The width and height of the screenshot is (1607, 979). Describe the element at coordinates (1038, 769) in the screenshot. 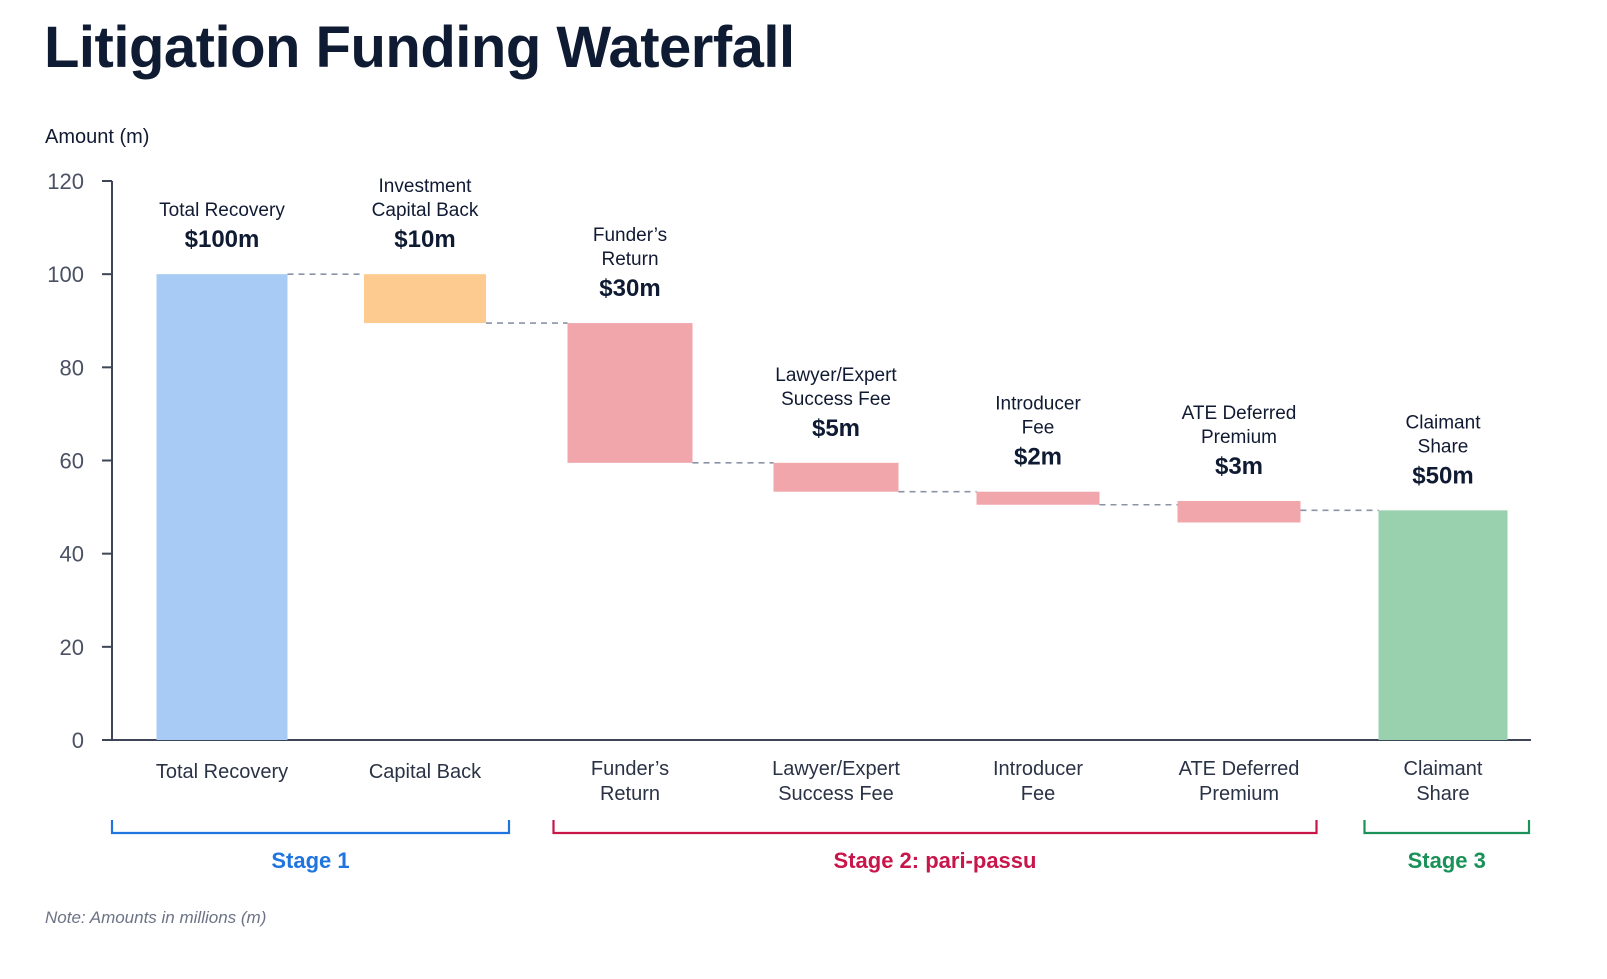

I see `x-tick-label: Introducer` at that location.